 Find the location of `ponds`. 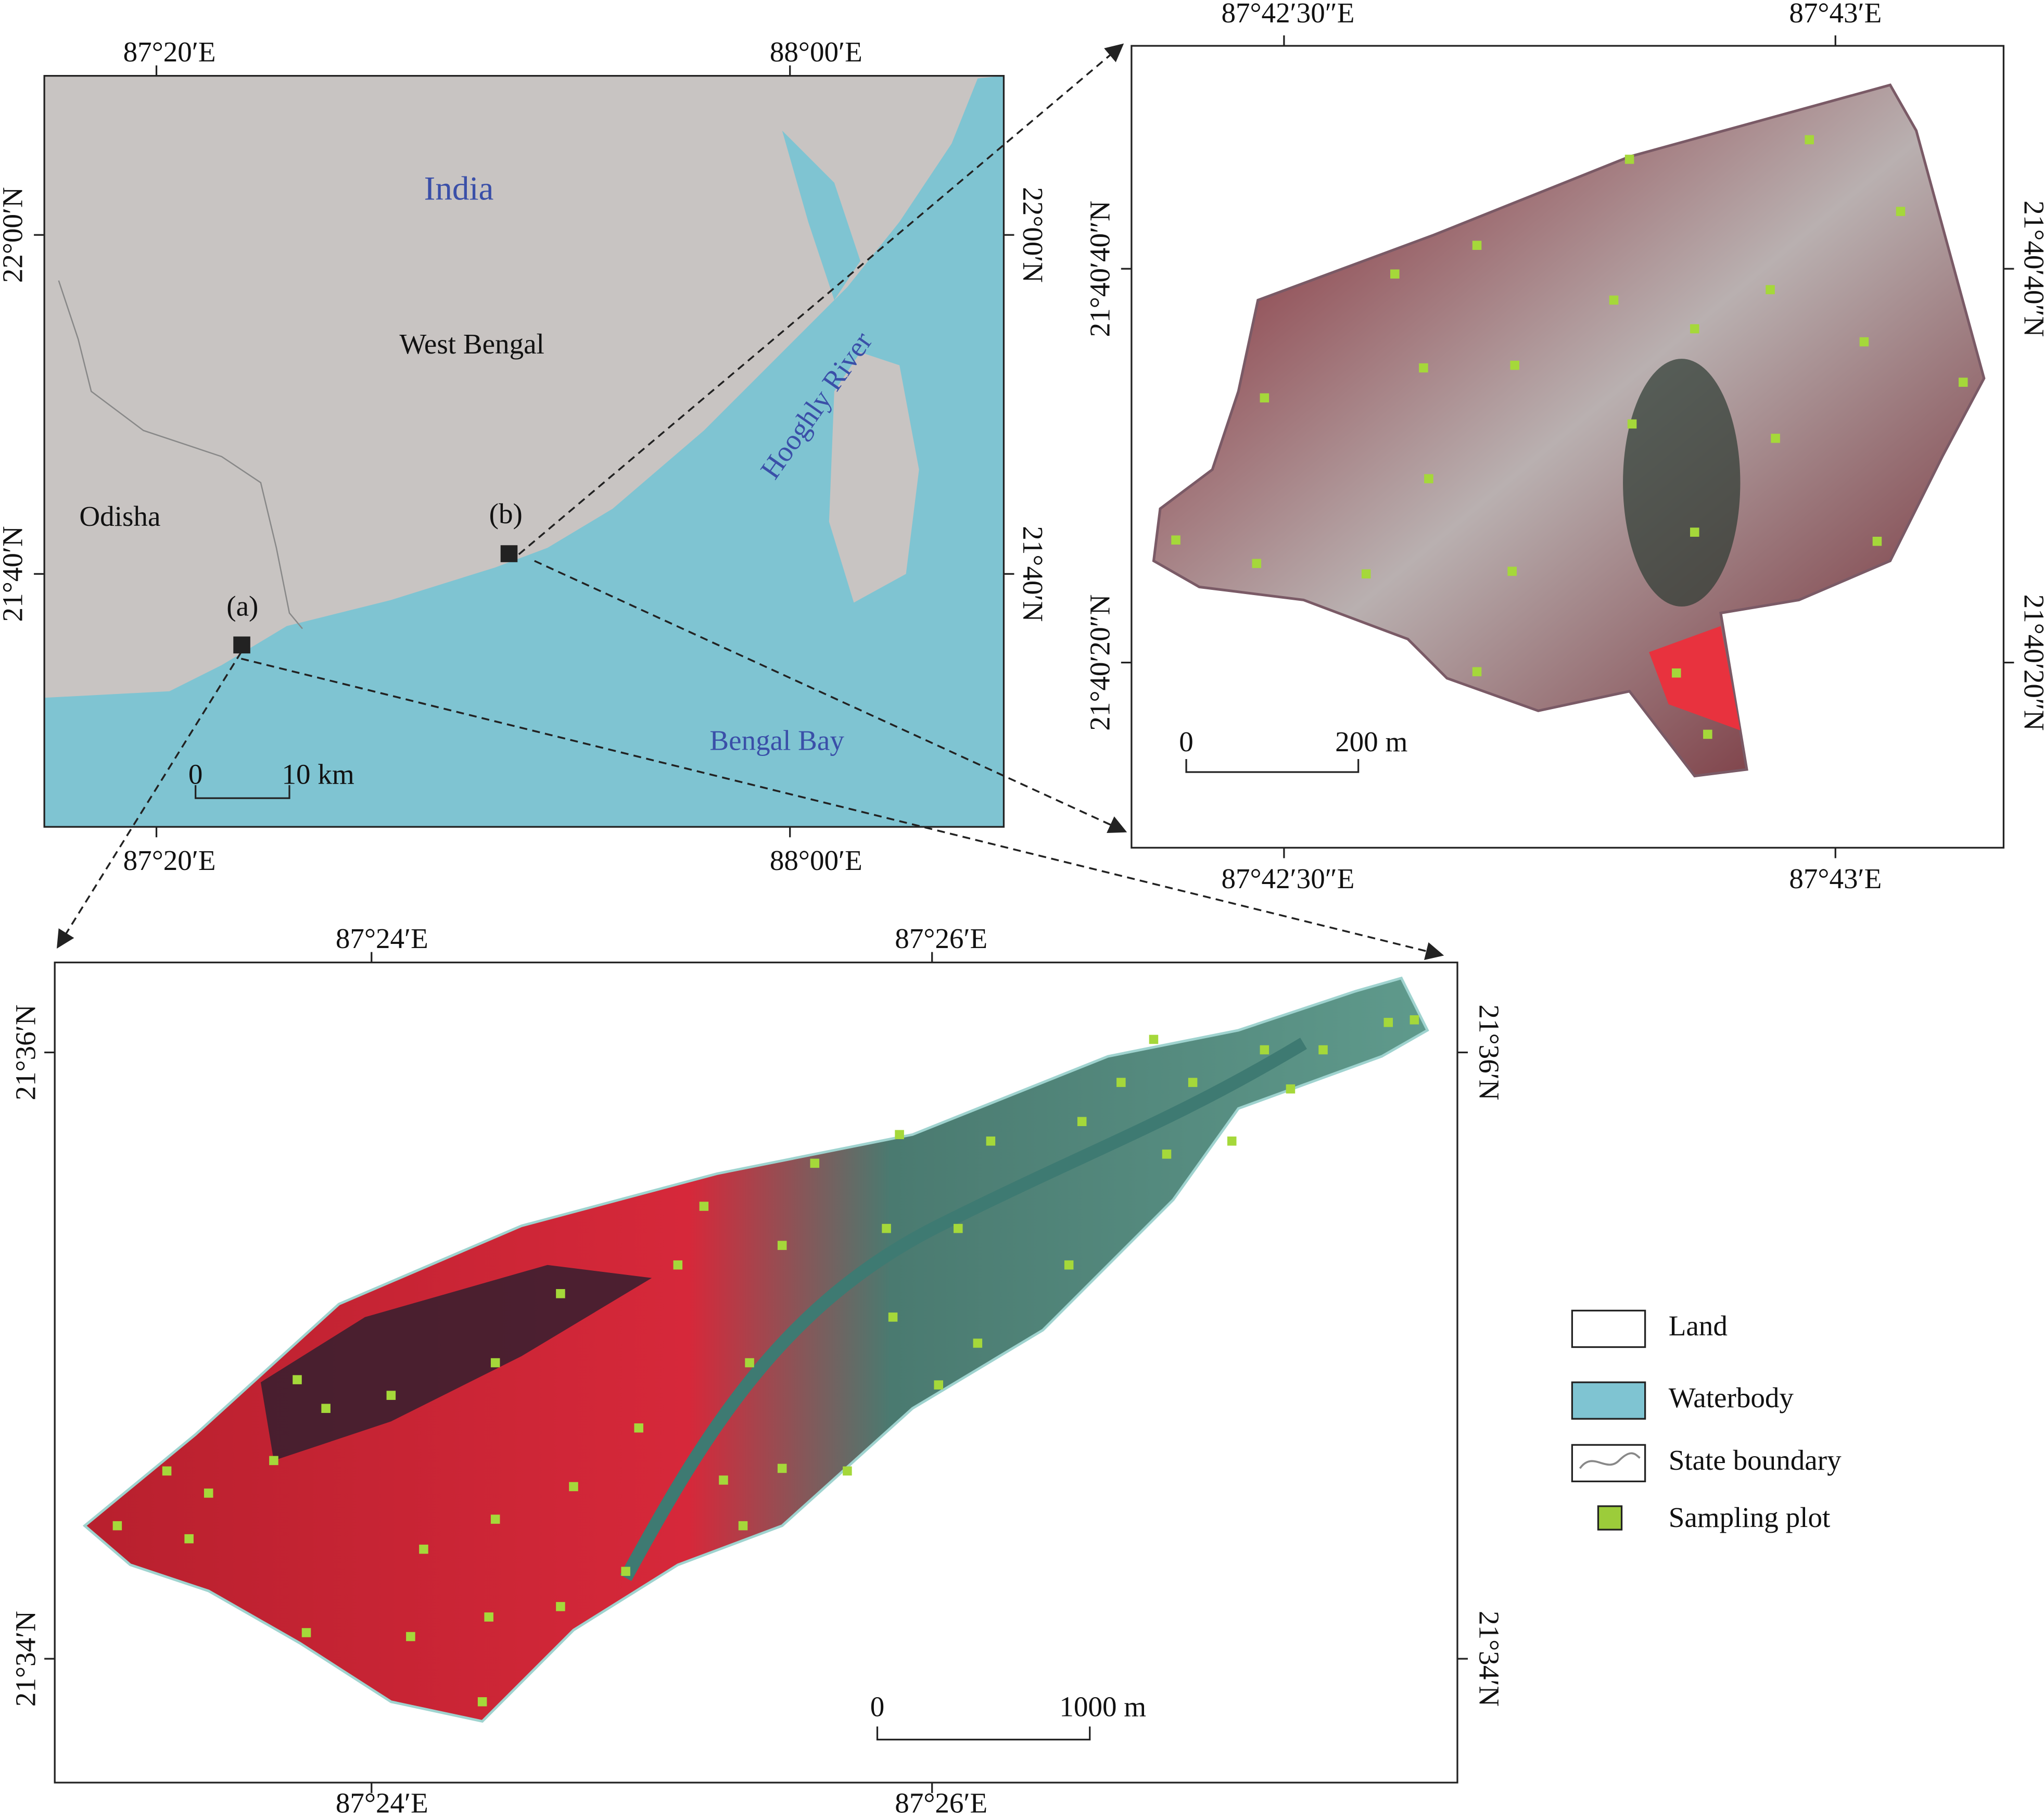

ponds is located at coordinates (456, 1363).